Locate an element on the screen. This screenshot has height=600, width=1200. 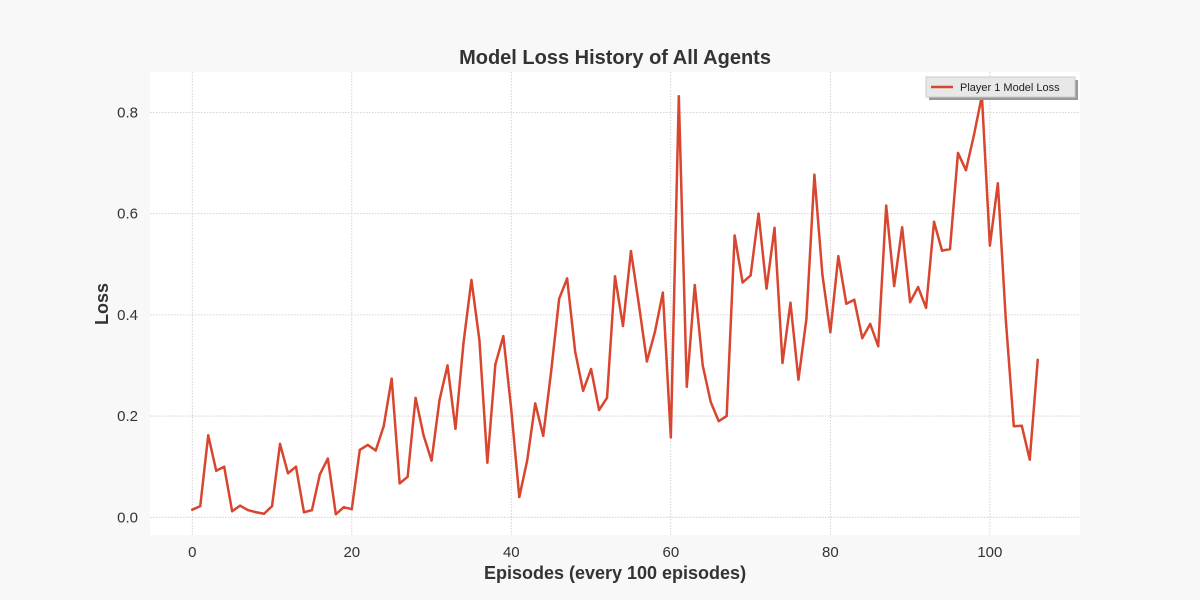
x-axis-label: Episodes (every 100 episodes) is located at coordinates (615, 573).